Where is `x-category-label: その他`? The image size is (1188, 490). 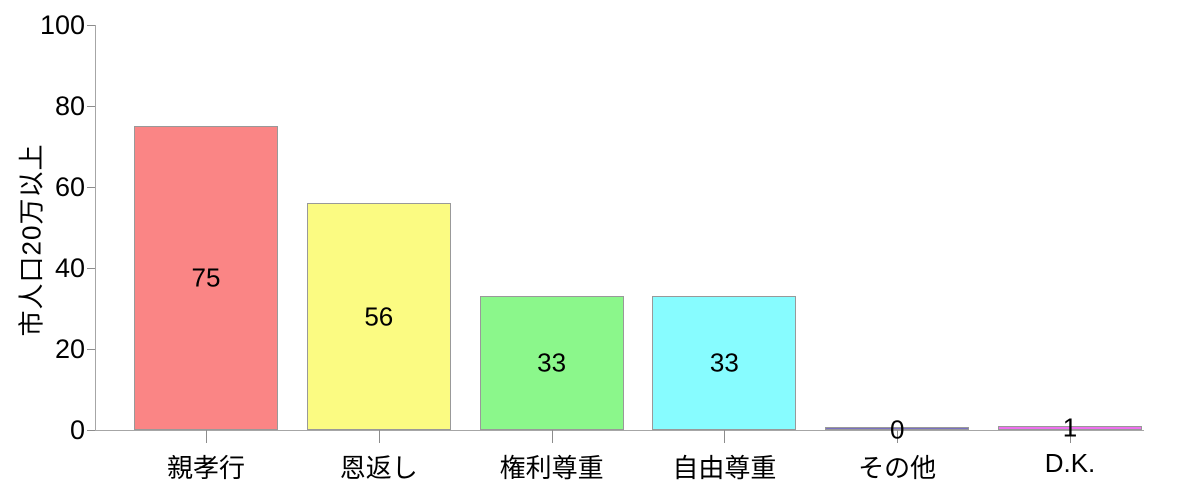
x-category-label: その他 is located at coordinates (897, 468).